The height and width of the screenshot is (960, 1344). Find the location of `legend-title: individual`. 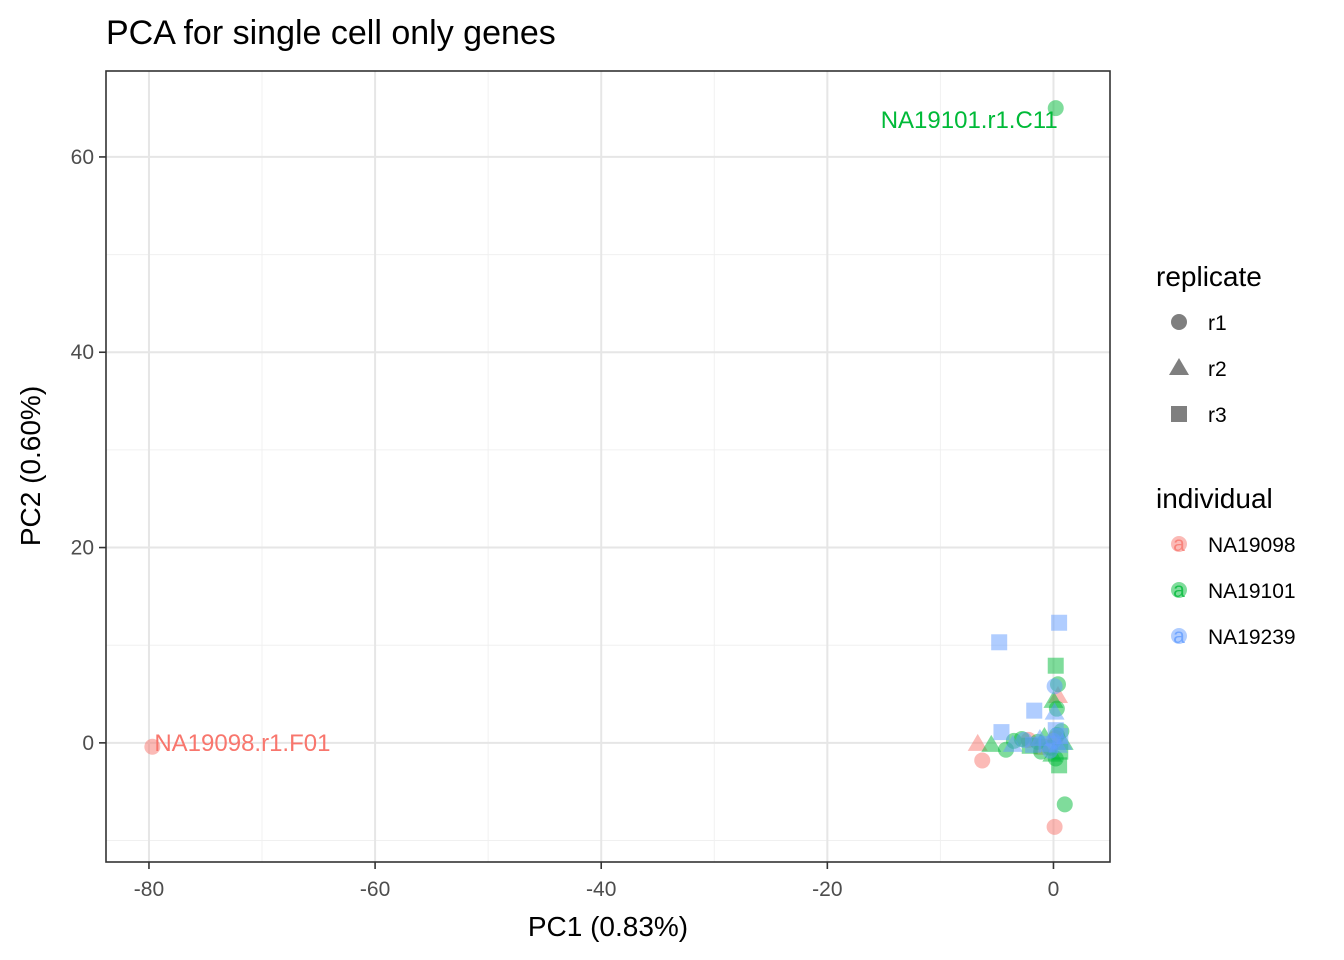

legend-title: individual is located at coordinates (1214, 498).